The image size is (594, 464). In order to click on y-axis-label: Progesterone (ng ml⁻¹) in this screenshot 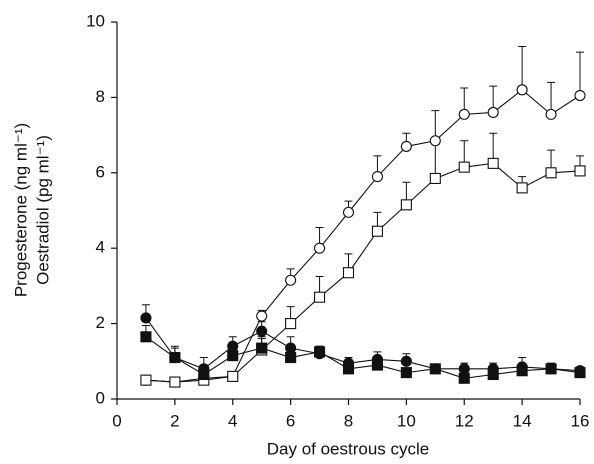, I will do `click(20, 210)`.